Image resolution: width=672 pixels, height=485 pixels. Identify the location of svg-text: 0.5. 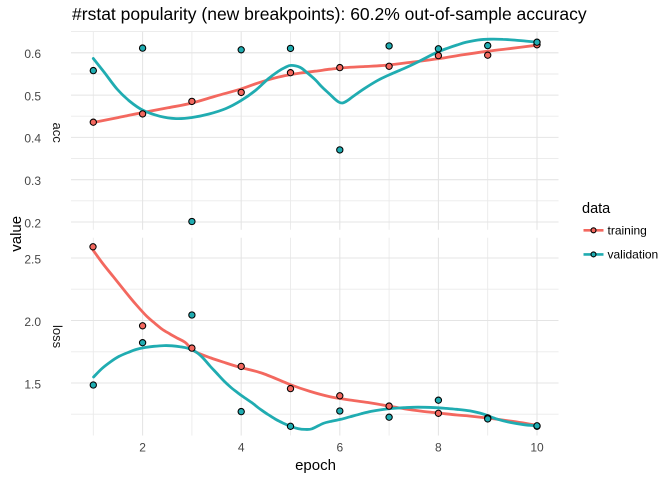
(32, 96).